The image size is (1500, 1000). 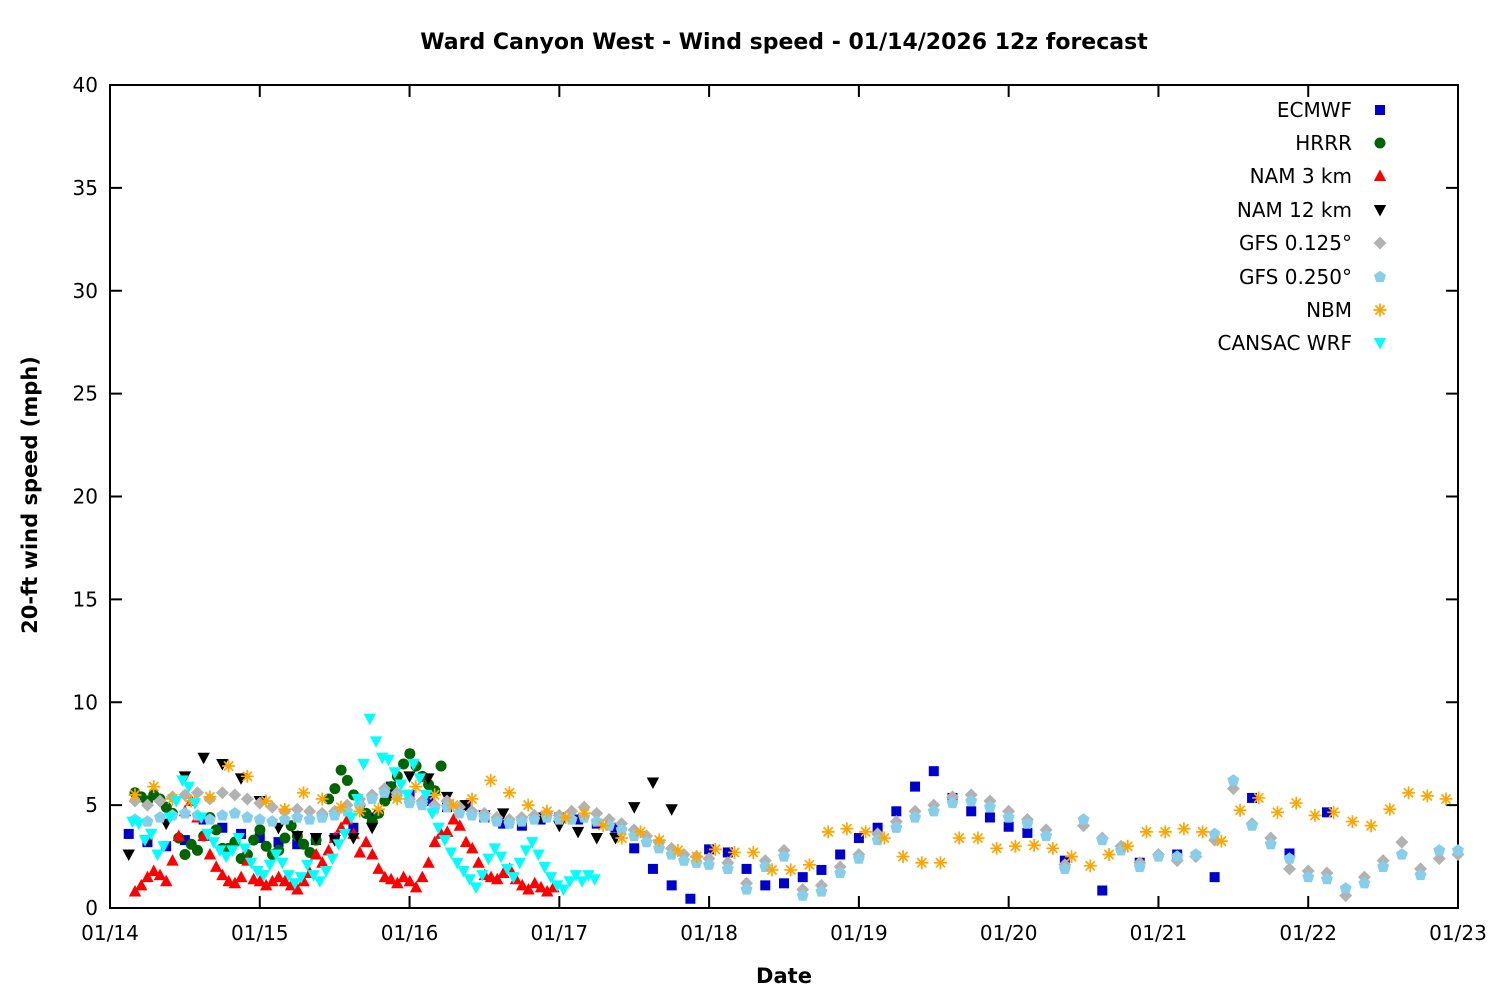 What do you see at coordinates (1380, 110) in the screenshot?
I see `square-marker-icon` at bounding box center [1380, 110].